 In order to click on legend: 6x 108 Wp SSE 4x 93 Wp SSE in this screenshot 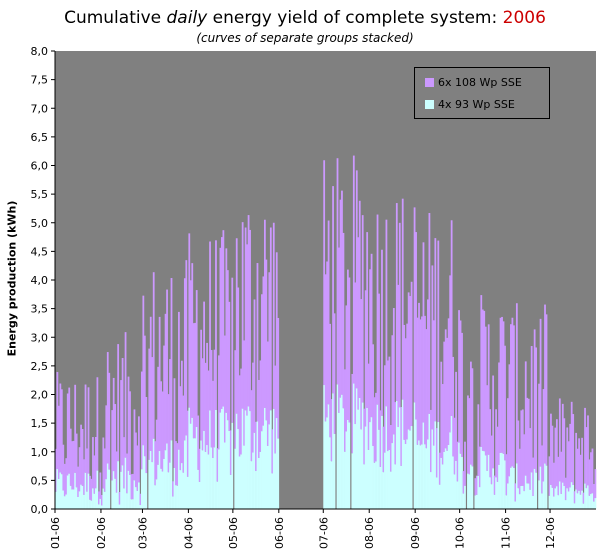, I will do `click(482, 93)`.